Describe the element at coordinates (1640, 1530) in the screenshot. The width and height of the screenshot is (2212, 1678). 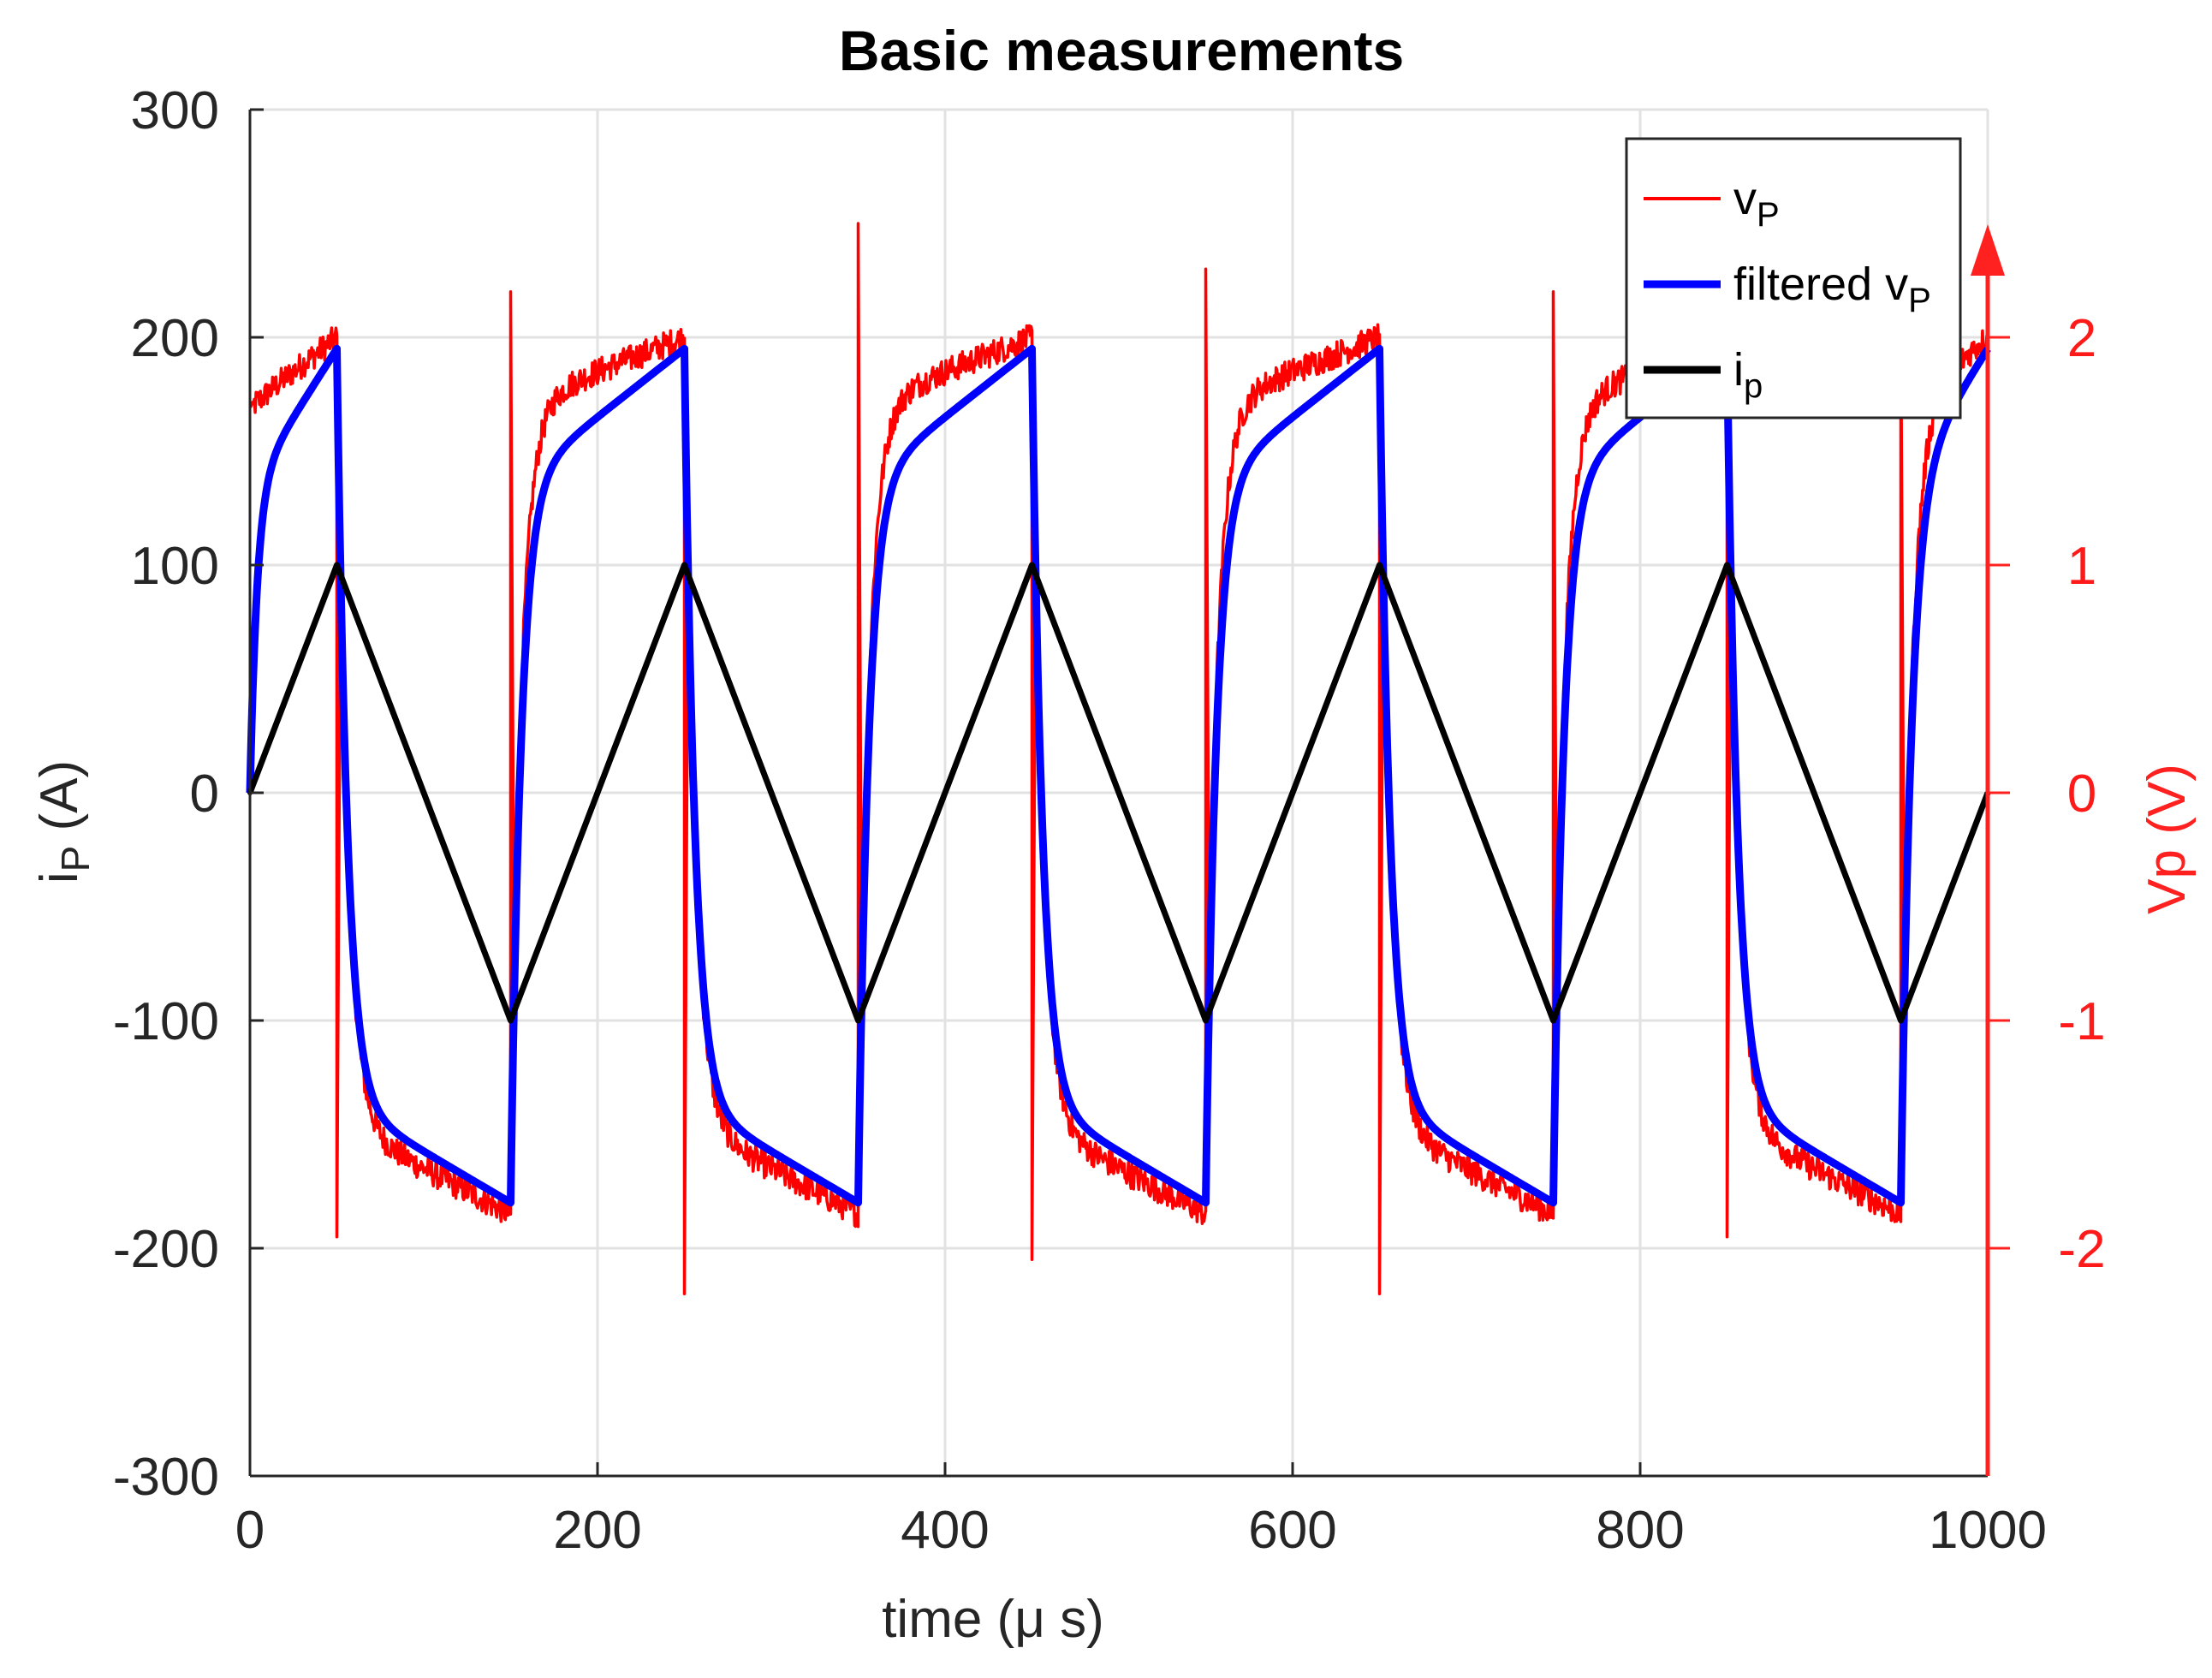
I see `x-tick-label: 800` at that location.